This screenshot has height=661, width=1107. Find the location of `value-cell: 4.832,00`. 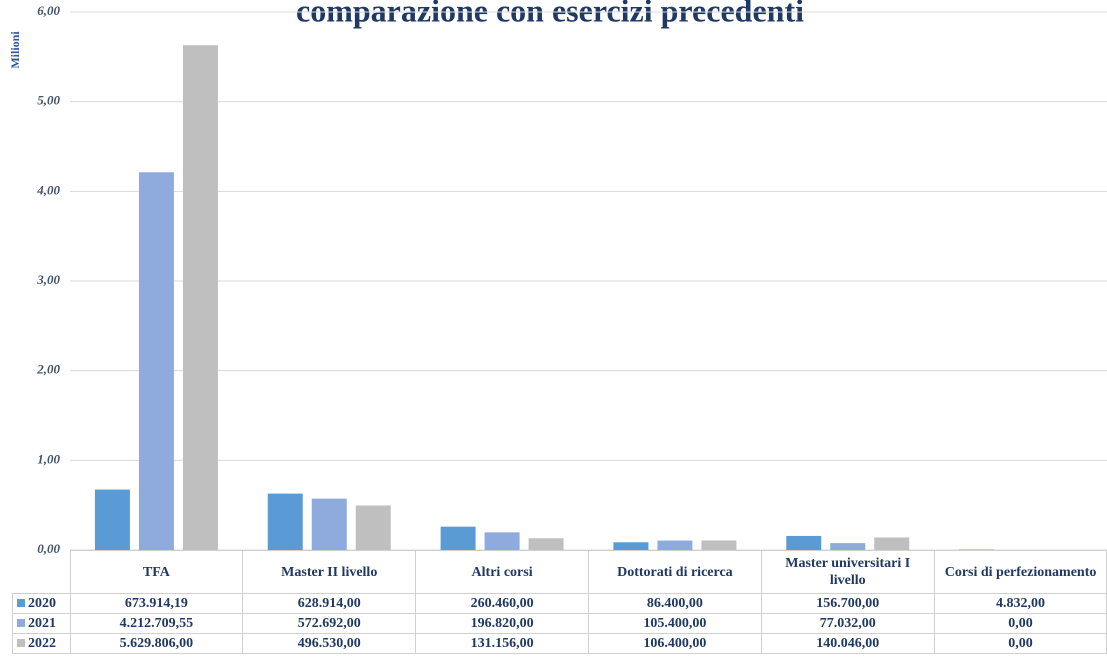

value-cell: 4.832,00 is located at coordinates (1020, 603).